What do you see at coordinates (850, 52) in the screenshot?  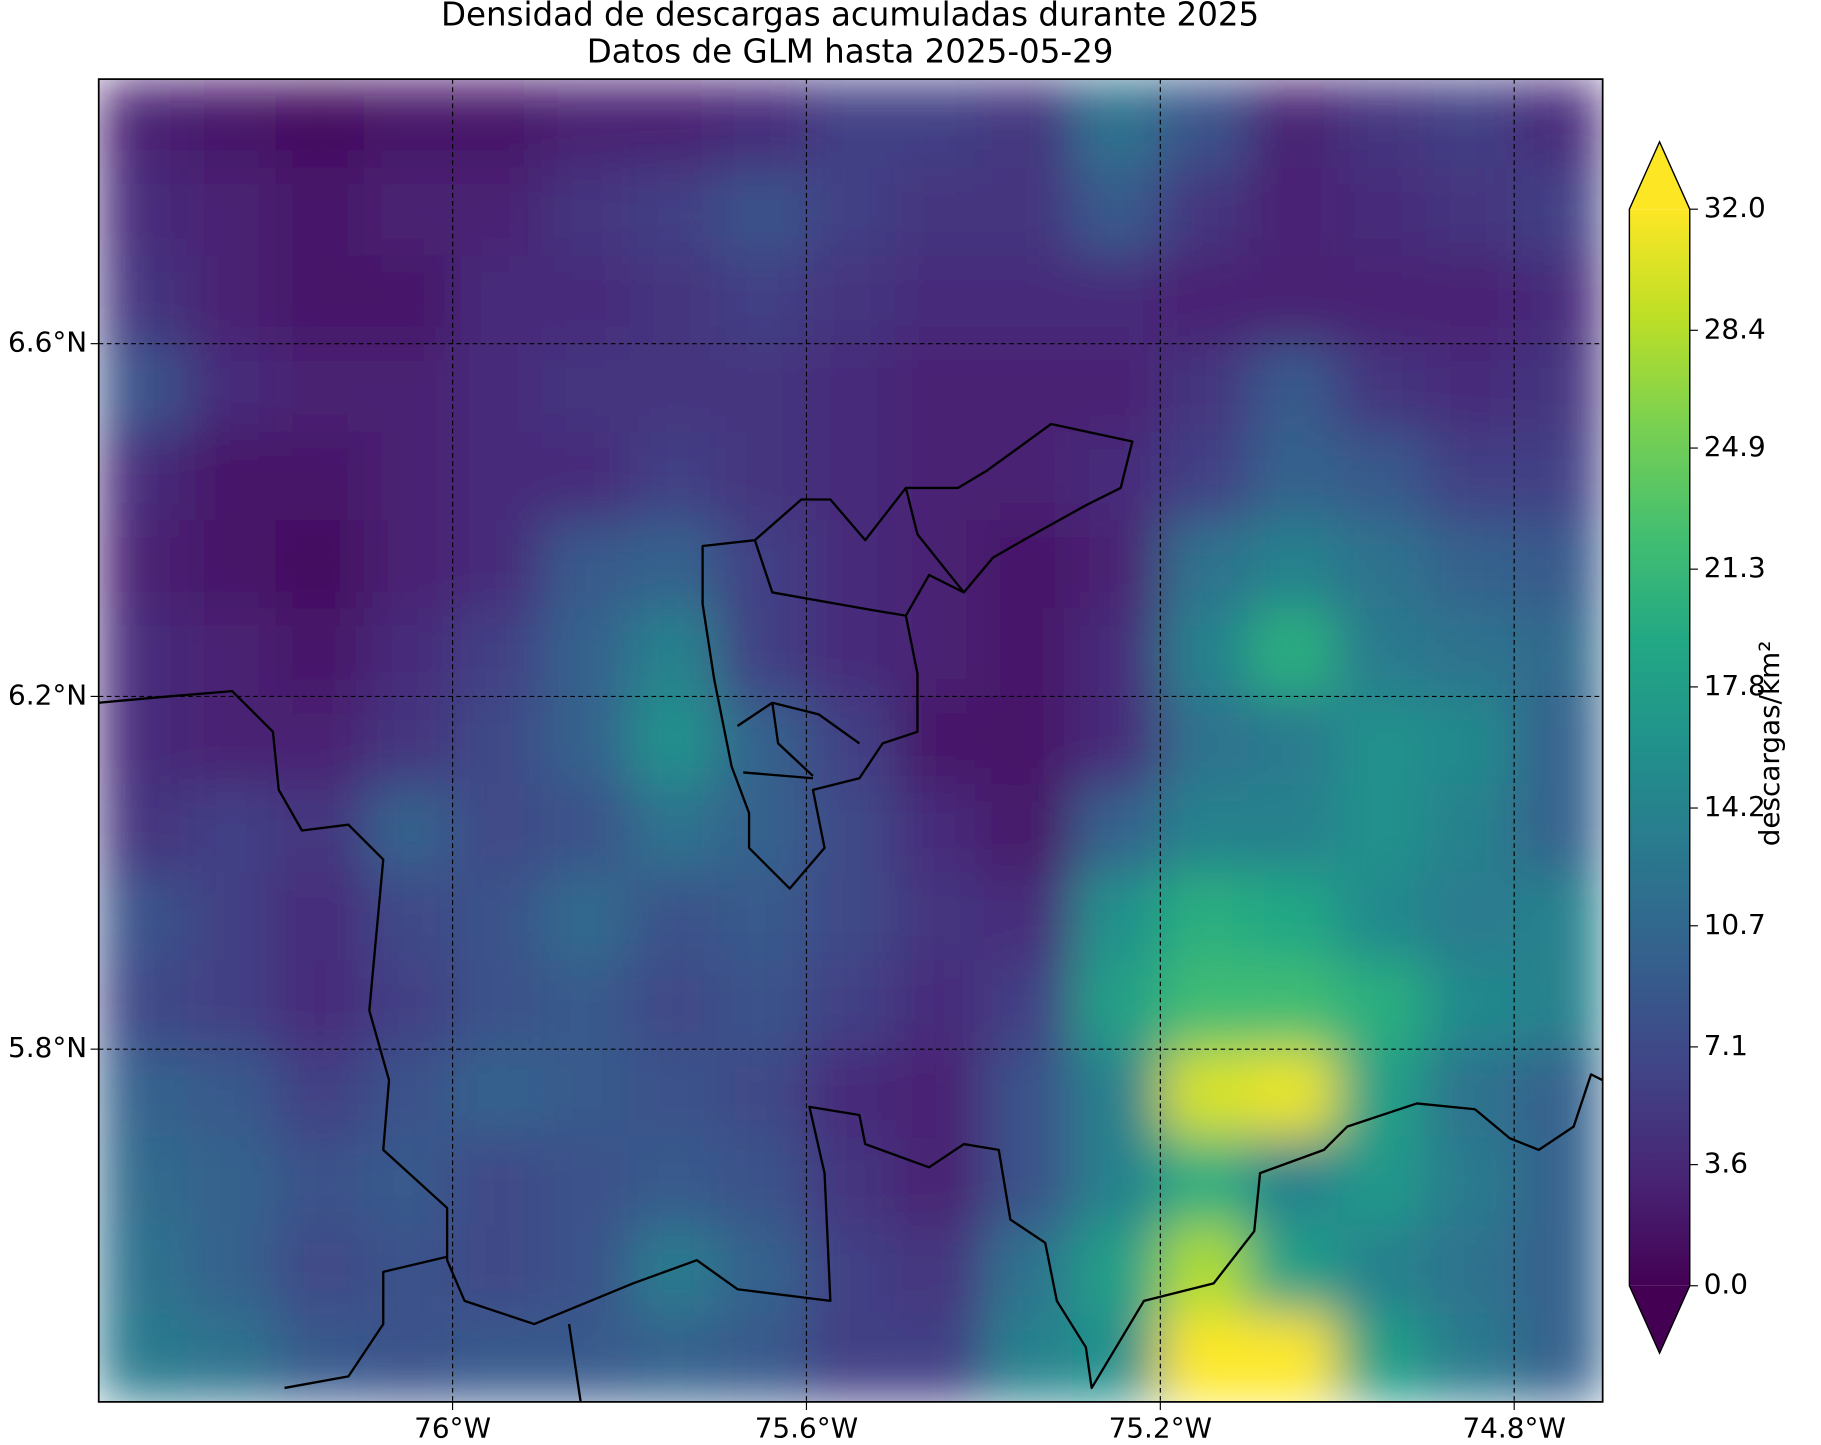 I see `chart-subtitle: Datos de GLM hasta 2025-05-29` at bounding box center [850, 52].